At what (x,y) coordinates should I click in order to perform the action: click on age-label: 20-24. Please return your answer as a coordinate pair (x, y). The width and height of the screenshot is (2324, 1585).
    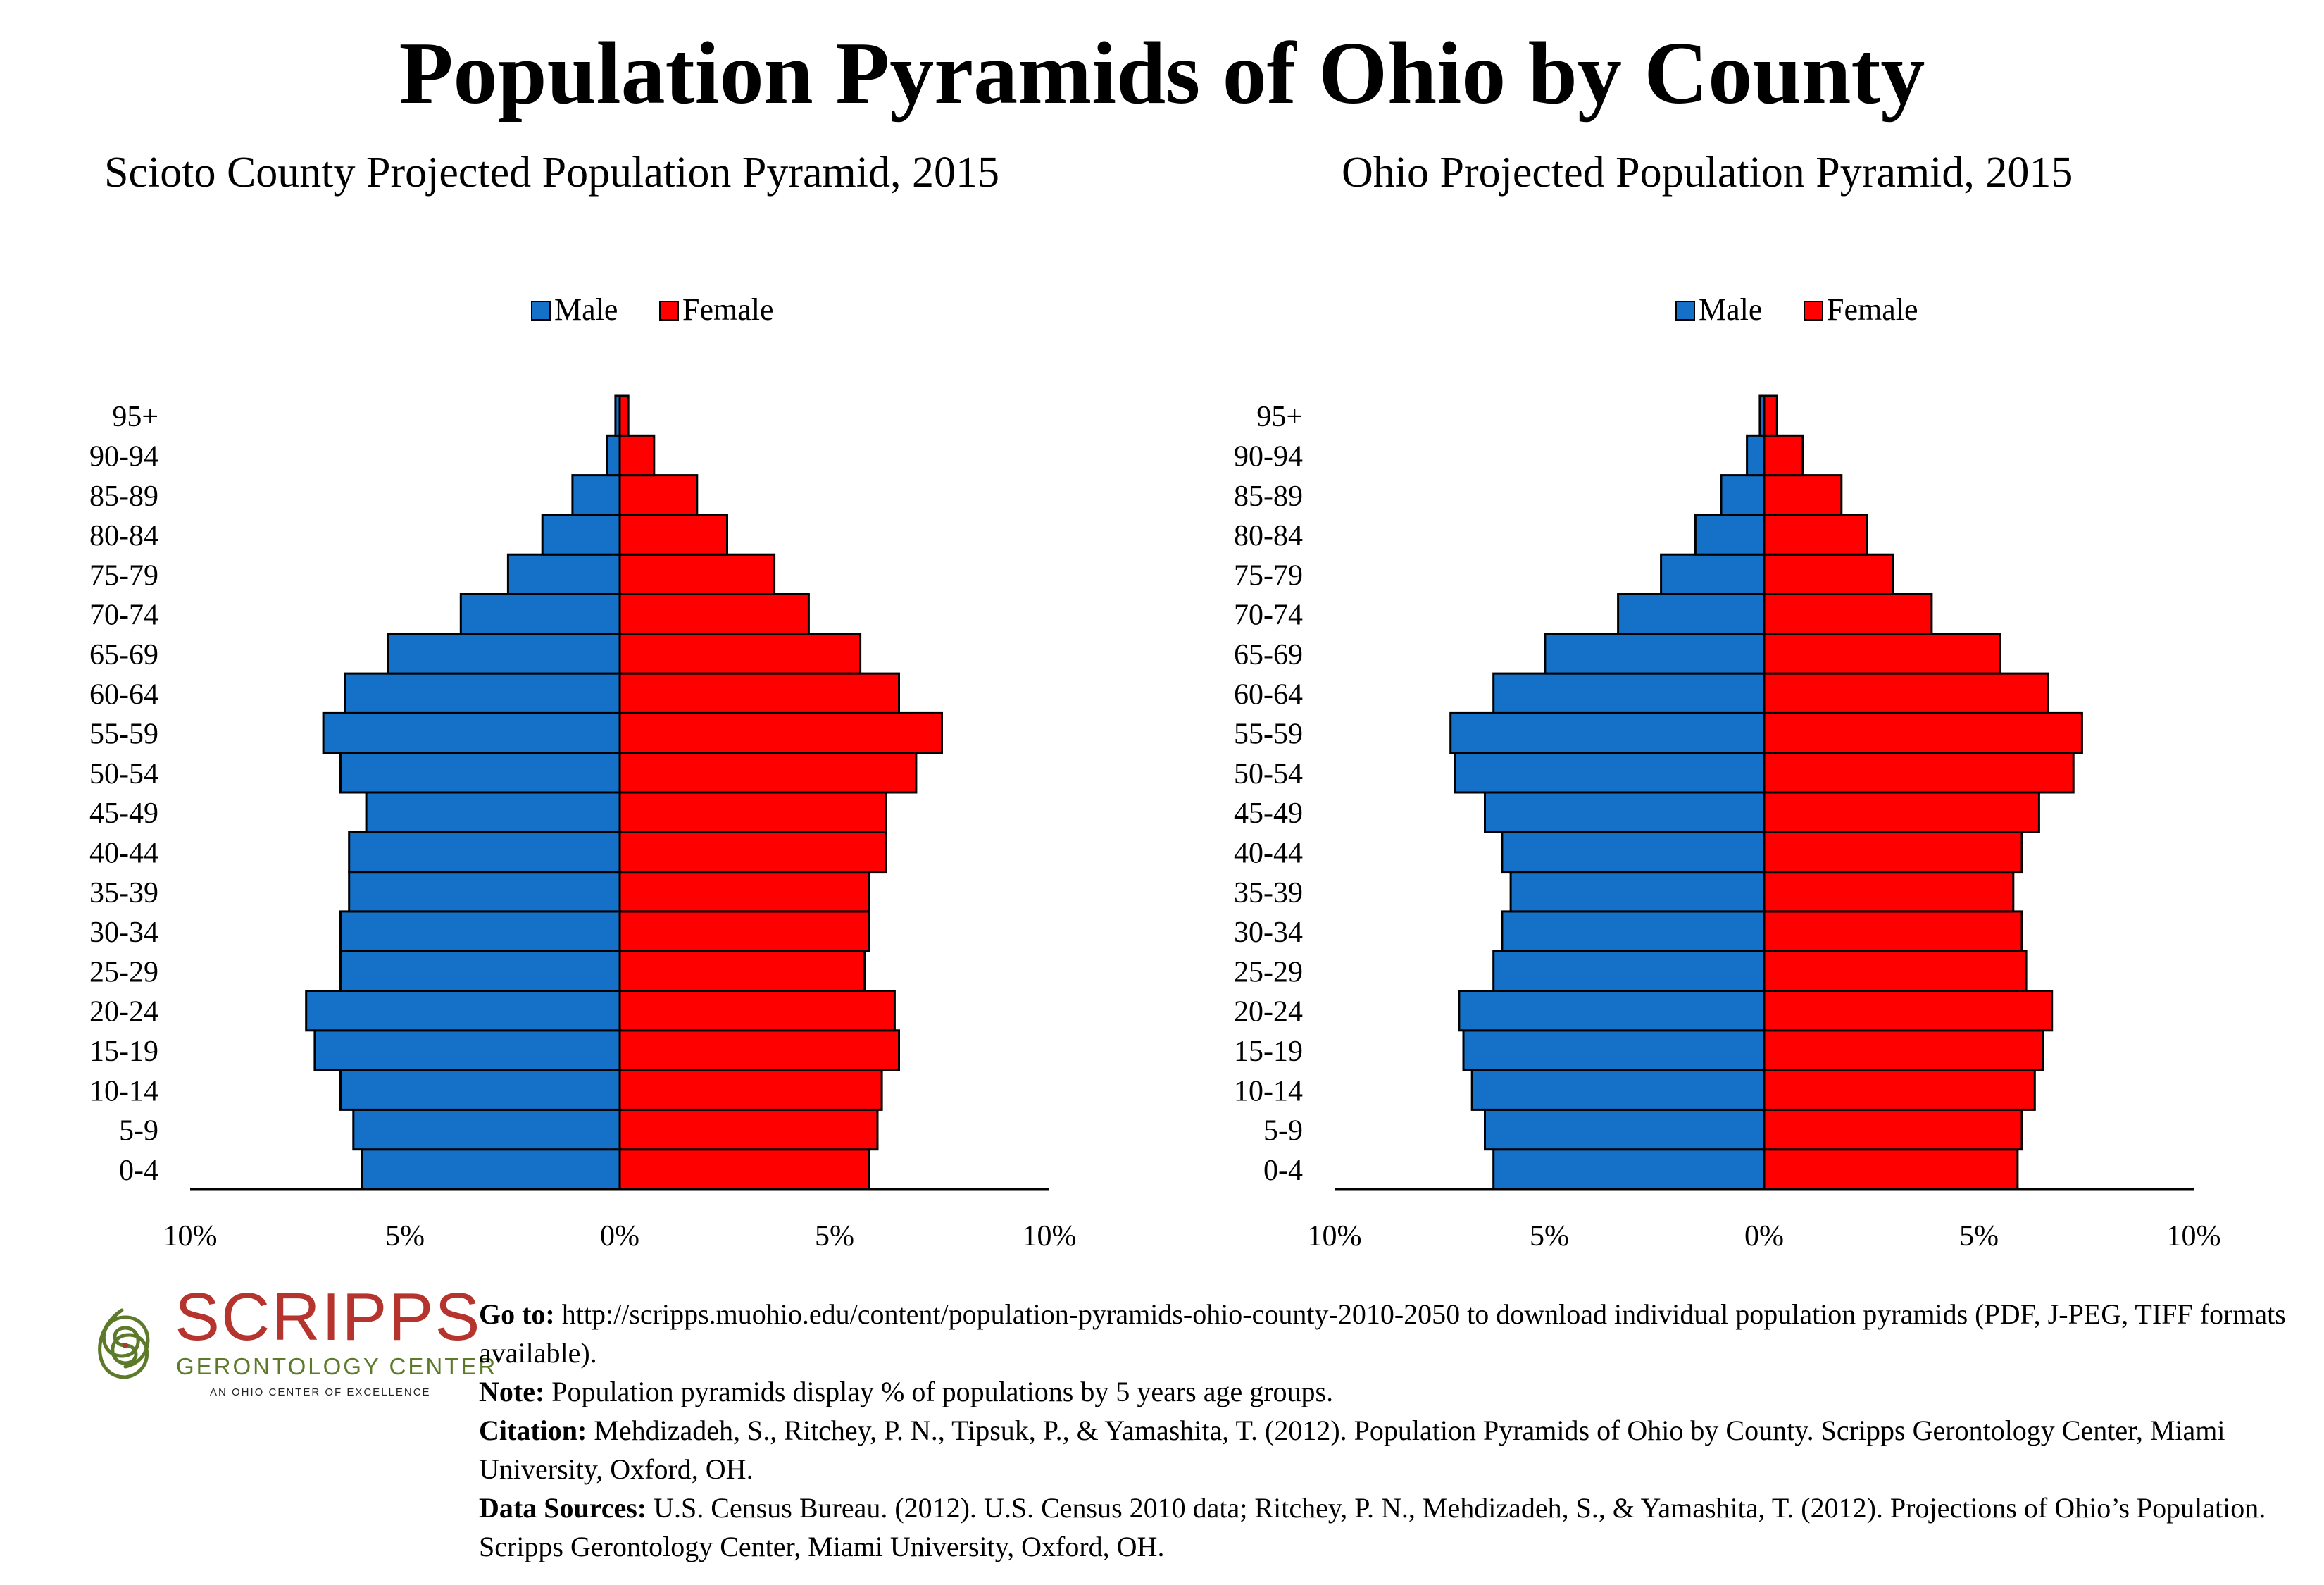
    Looking at the image, I should click on (1268, 1012).